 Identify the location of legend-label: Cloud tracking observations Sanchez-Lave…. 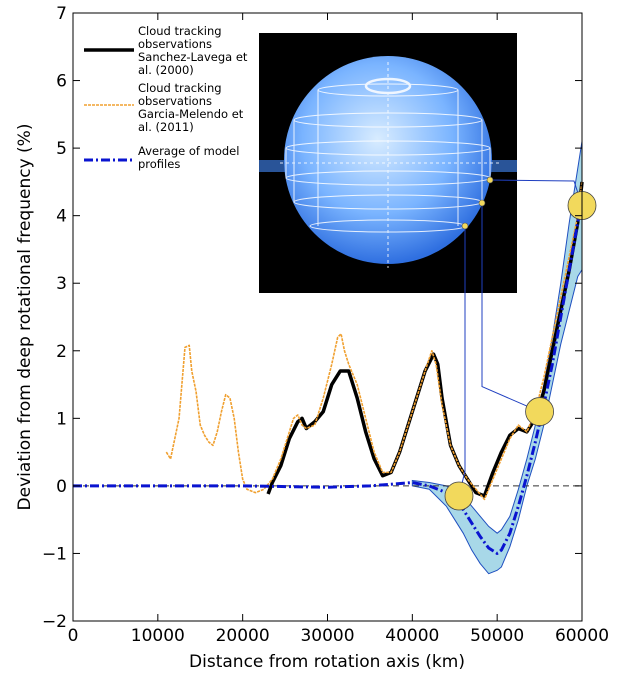
(193, 50).